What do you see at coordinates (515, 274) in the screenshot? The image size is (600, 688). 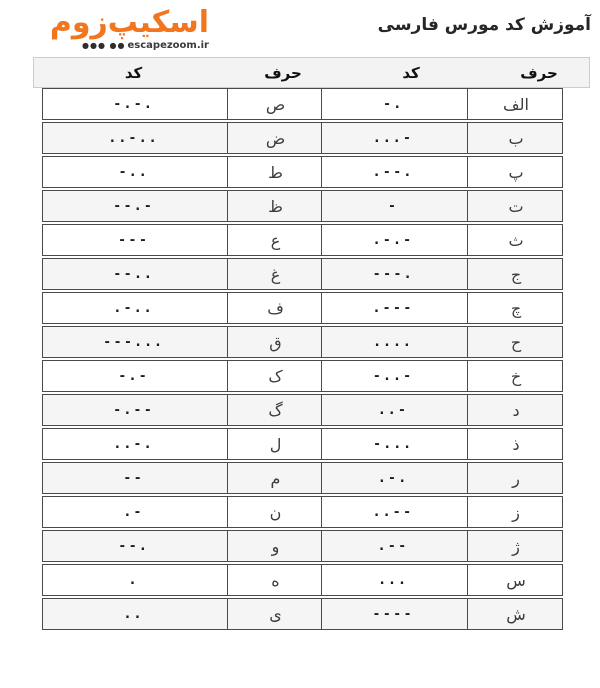 I see `letter-cell: ج` at bounding box center [515, 274].